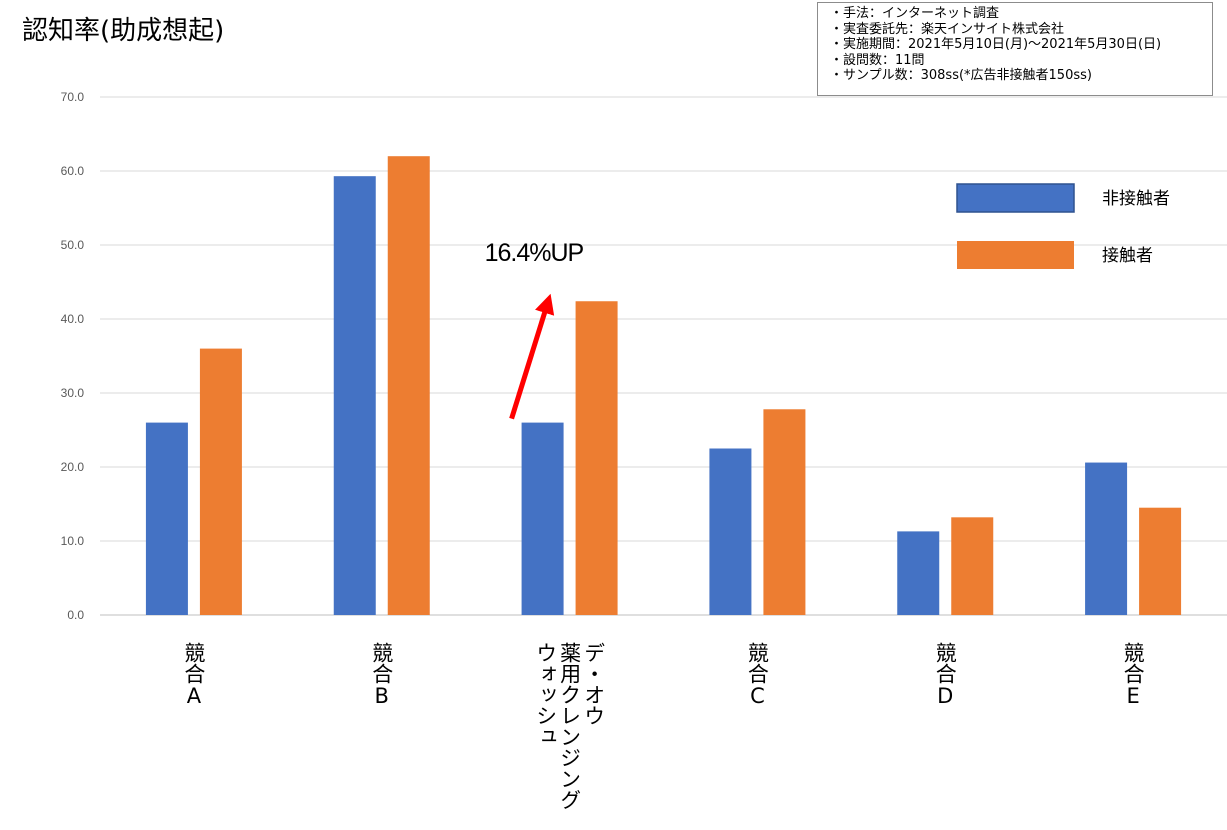  What do you see at coordinates (545, 694) in the screenshot?
I see `x-category-line: ウォッシュ` at bounding box center [545, 694].